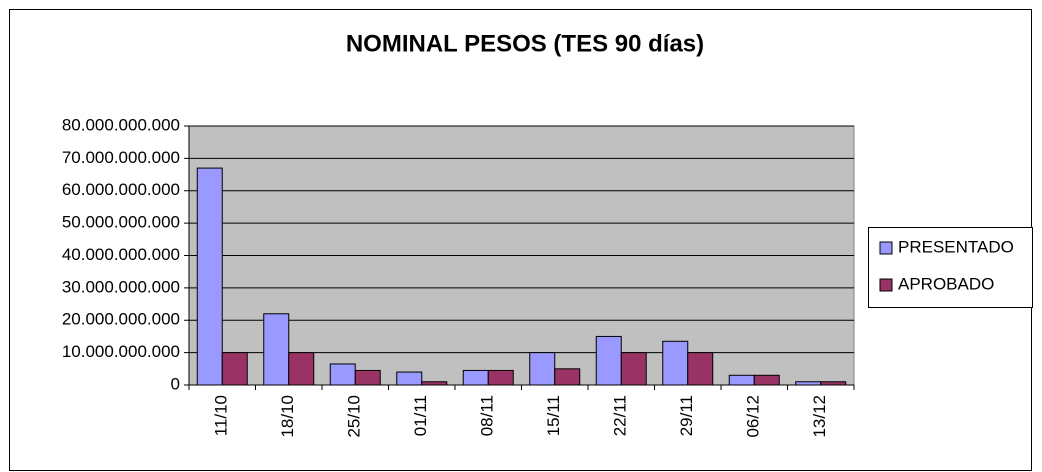  What do you see at coordinates (553, 415) in the screenshot?
I see `x-tick-label: 15/11` at bounding box center [553, 415].